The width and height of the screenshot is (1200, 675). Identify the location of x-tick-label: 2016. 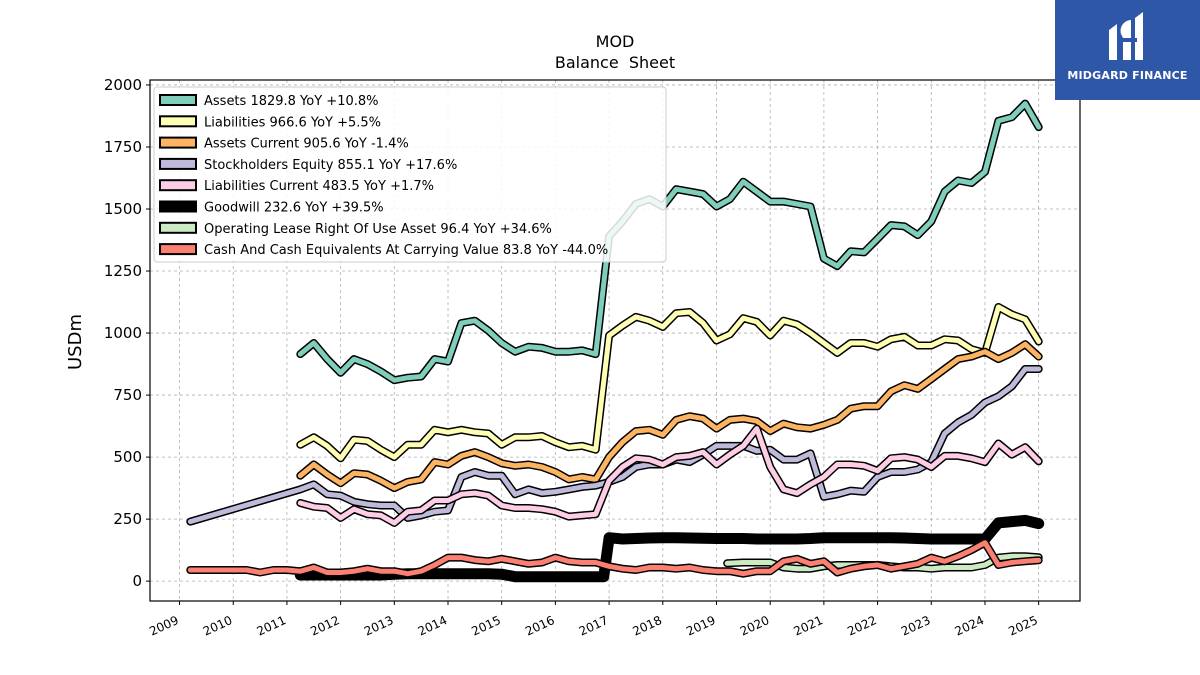
(540, 626).